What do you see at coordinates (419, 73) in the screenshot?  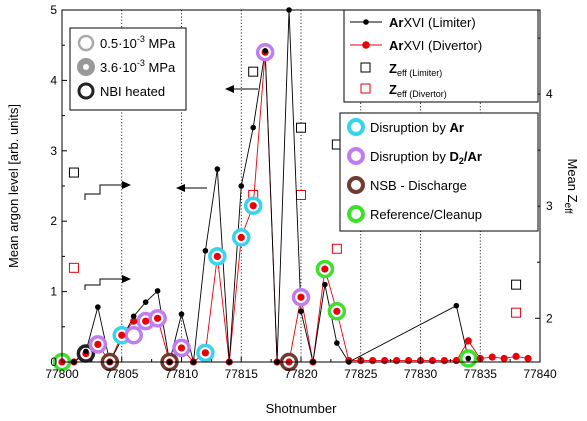 I see `legend-series-sub: eff (Limiter)` at bounding box center [419, 73].